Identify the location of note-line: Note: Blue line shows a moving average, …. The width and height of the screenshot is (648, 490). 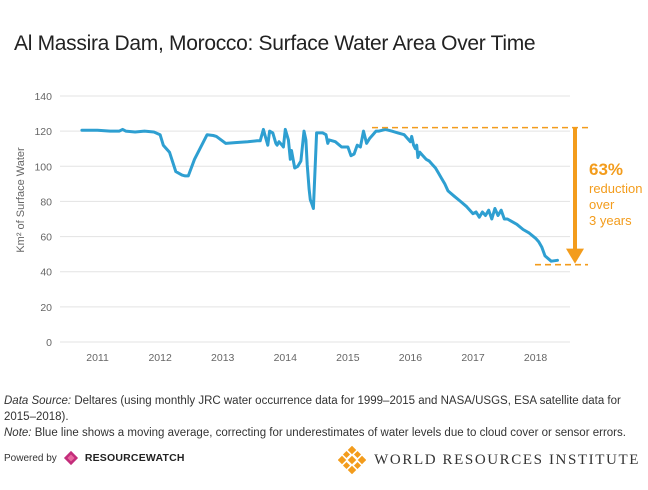
(324, 433).